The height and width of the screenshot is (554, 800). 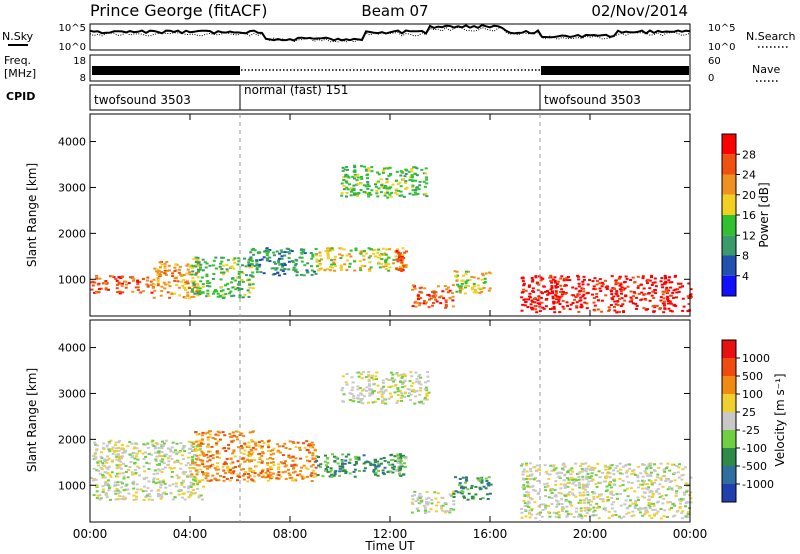 What do you see at coordinates (749, 154) in the screenshot?
I see `colorbar-tick-label: 28` at bounding box center [749, 154].